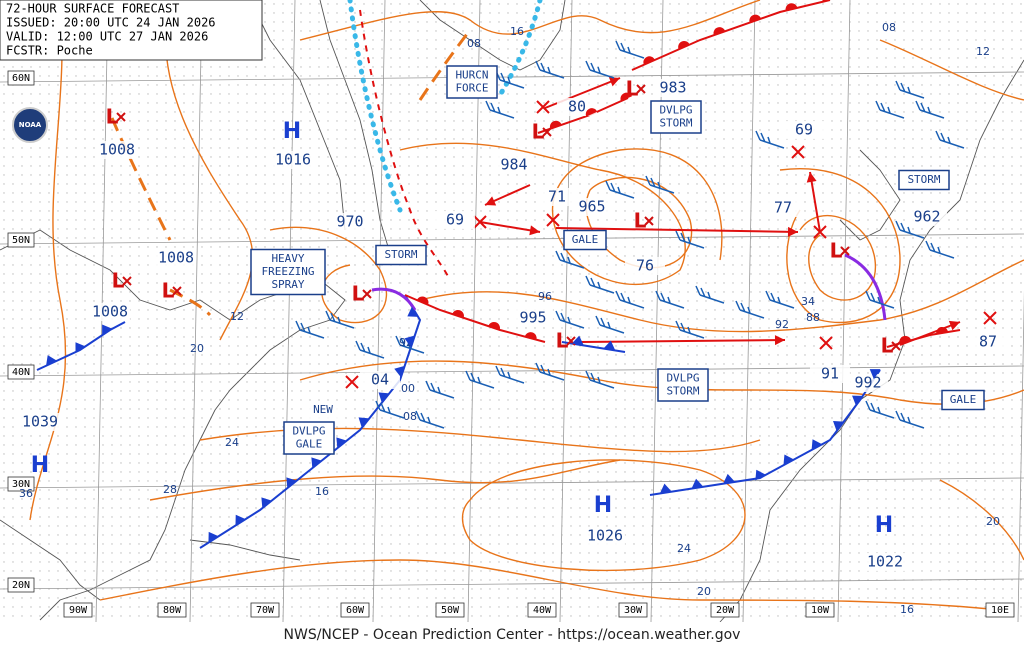  What do you see at coordinates (605, 536) in the screenshot?
I see `pressure-label: 1026` at bounding box center [605, 536].